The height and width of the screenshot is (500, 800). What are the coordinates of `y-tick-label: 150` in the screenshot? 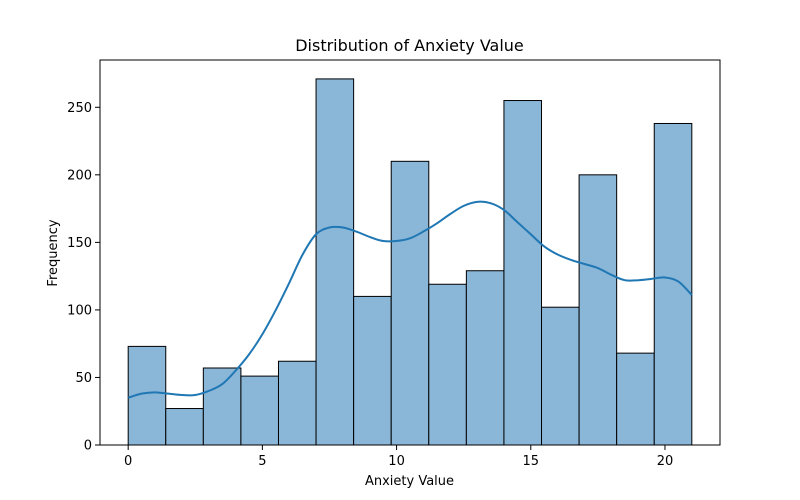 It's located at (79, 243).